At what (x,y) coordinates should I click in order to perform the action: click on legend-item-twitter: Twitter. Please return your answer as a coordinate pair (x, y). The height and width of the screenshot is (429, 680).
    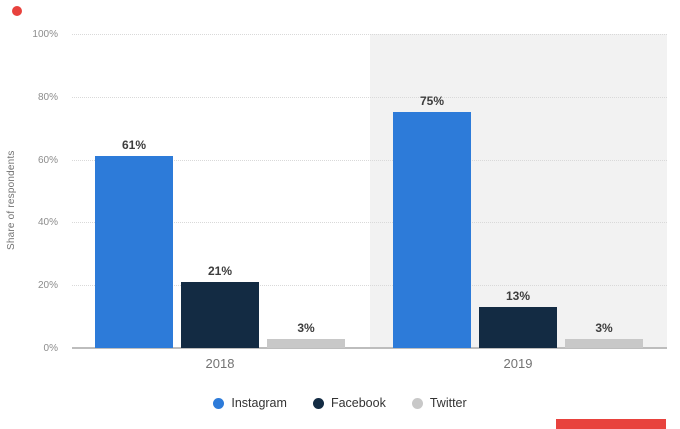
    Looking at the image, I should click on (439, 403).